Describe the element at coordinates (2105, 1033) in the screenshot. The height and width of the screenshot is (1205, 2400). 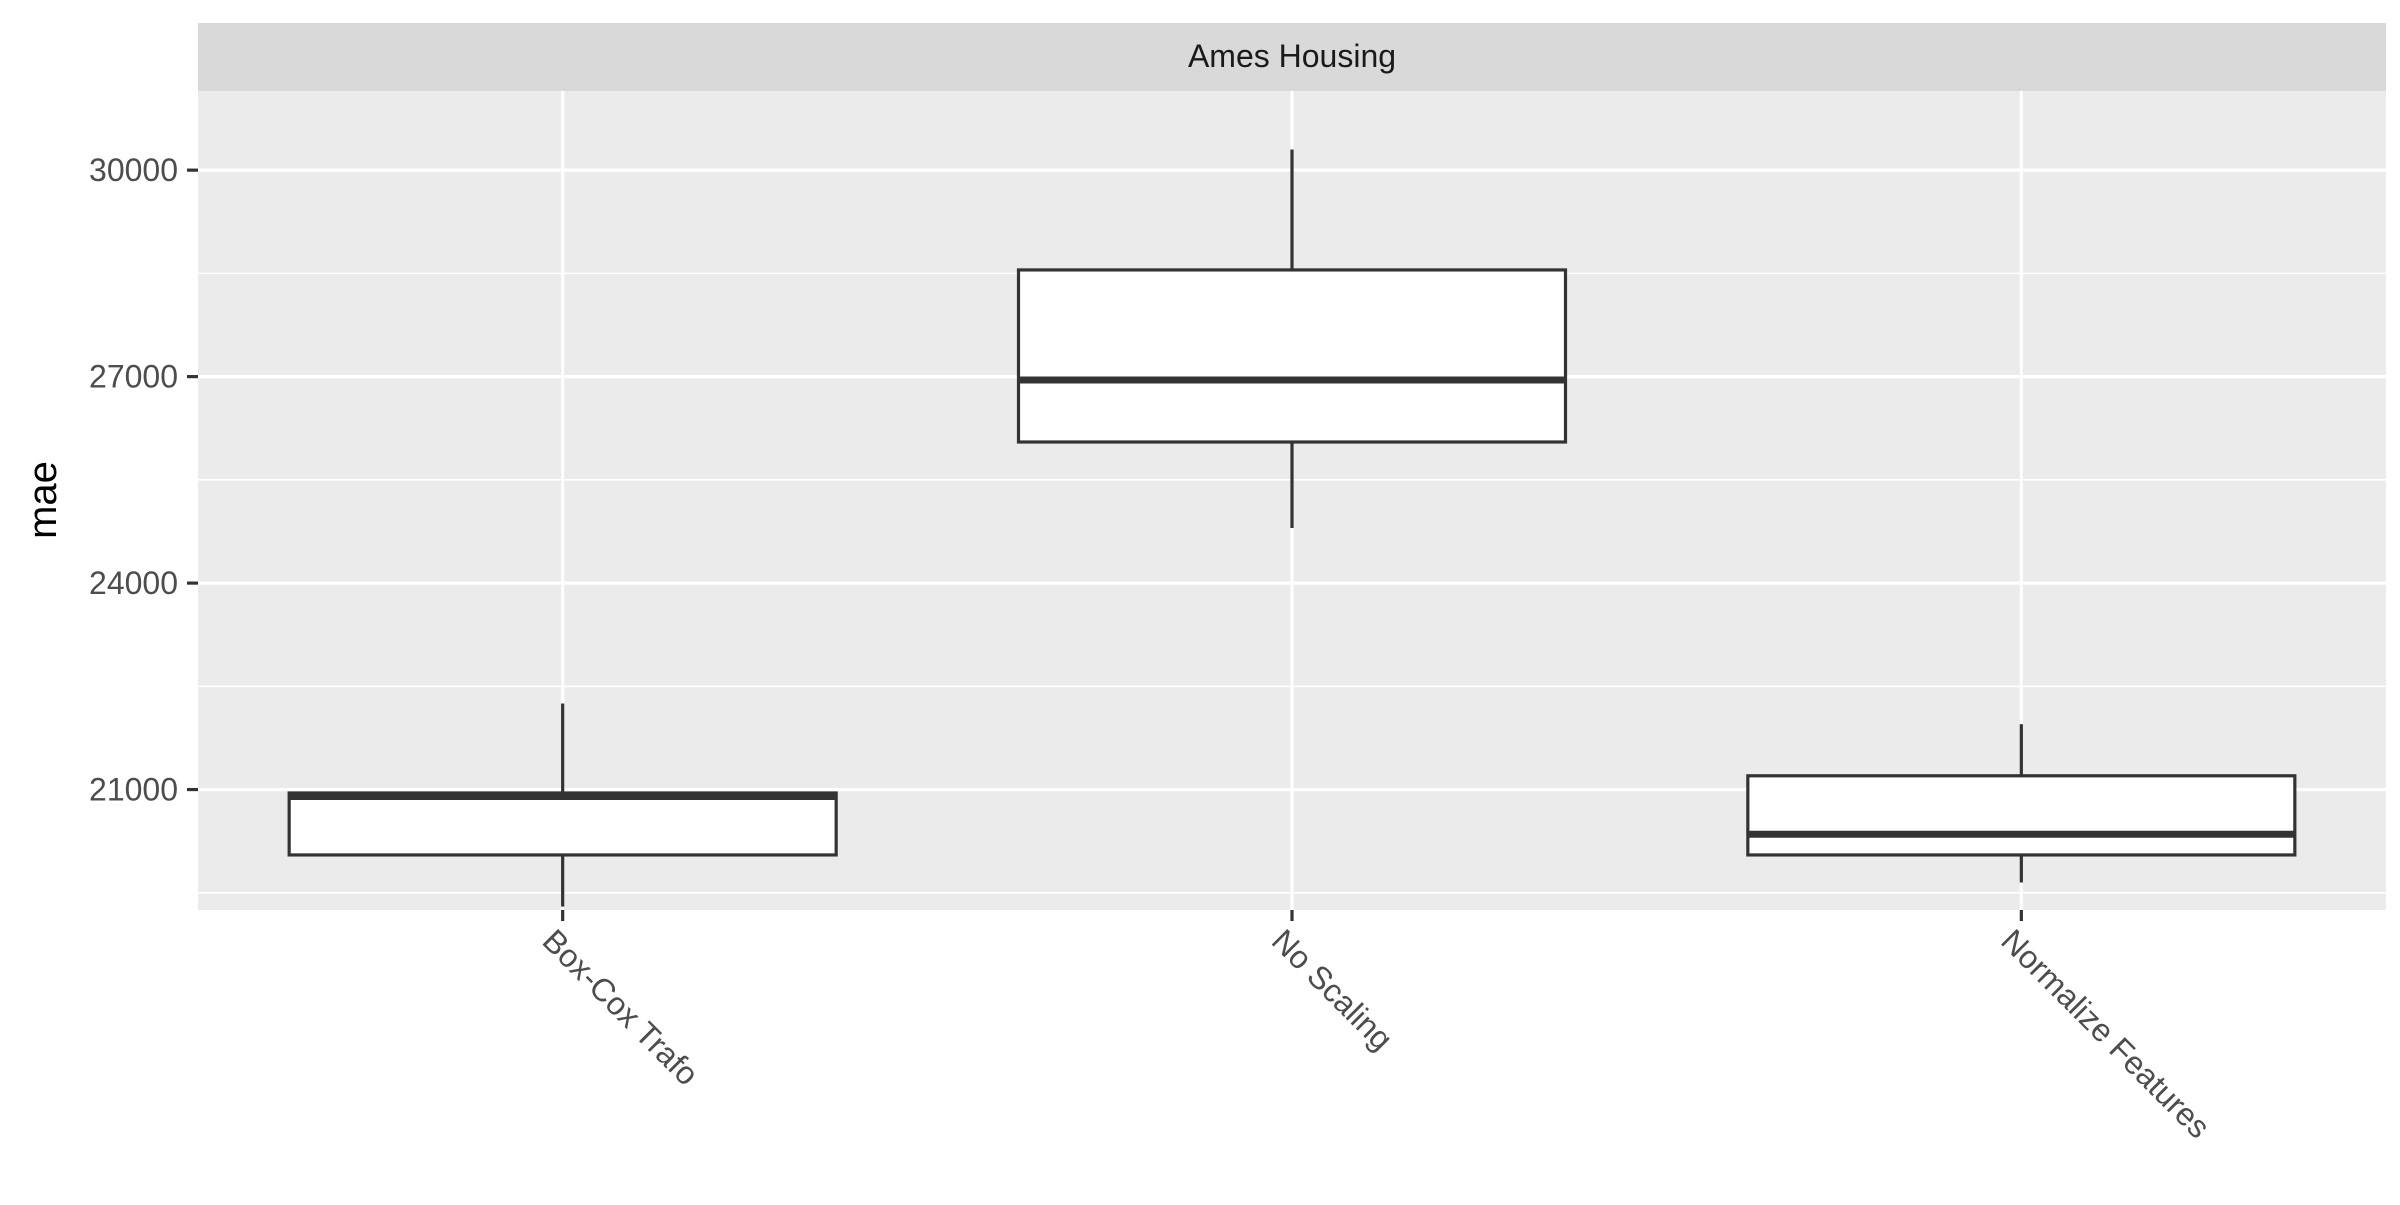
I see `x-tick-label: Normalize Features` at that location.